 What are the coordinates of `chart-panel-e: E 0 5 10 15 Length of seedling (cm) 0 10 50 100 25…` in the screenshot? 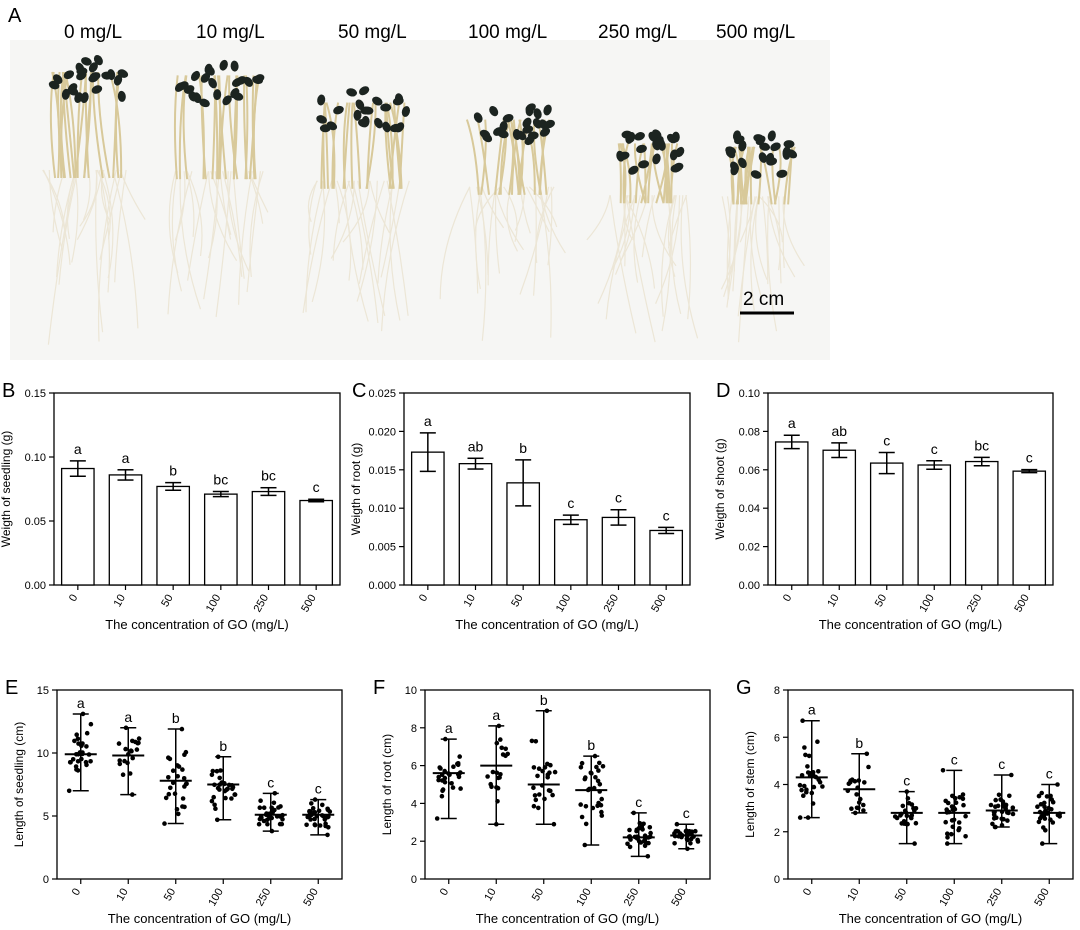 It's located at (174, 801).